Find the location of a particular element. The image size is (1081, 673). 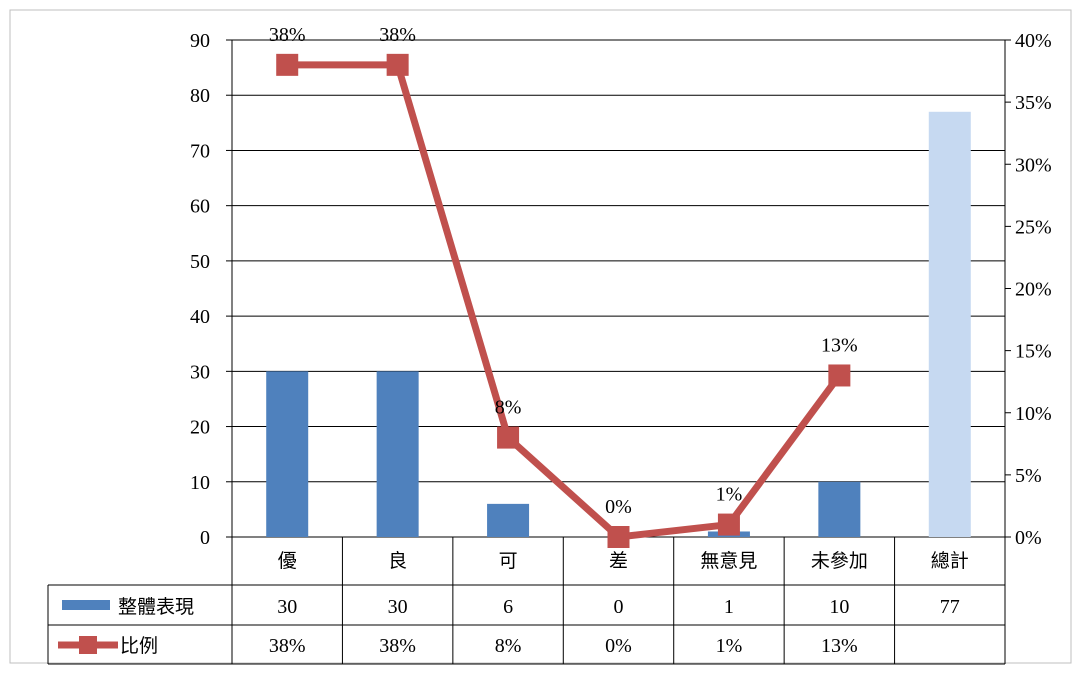

table-cell-line: 13% is located at coordinates (839, 646).